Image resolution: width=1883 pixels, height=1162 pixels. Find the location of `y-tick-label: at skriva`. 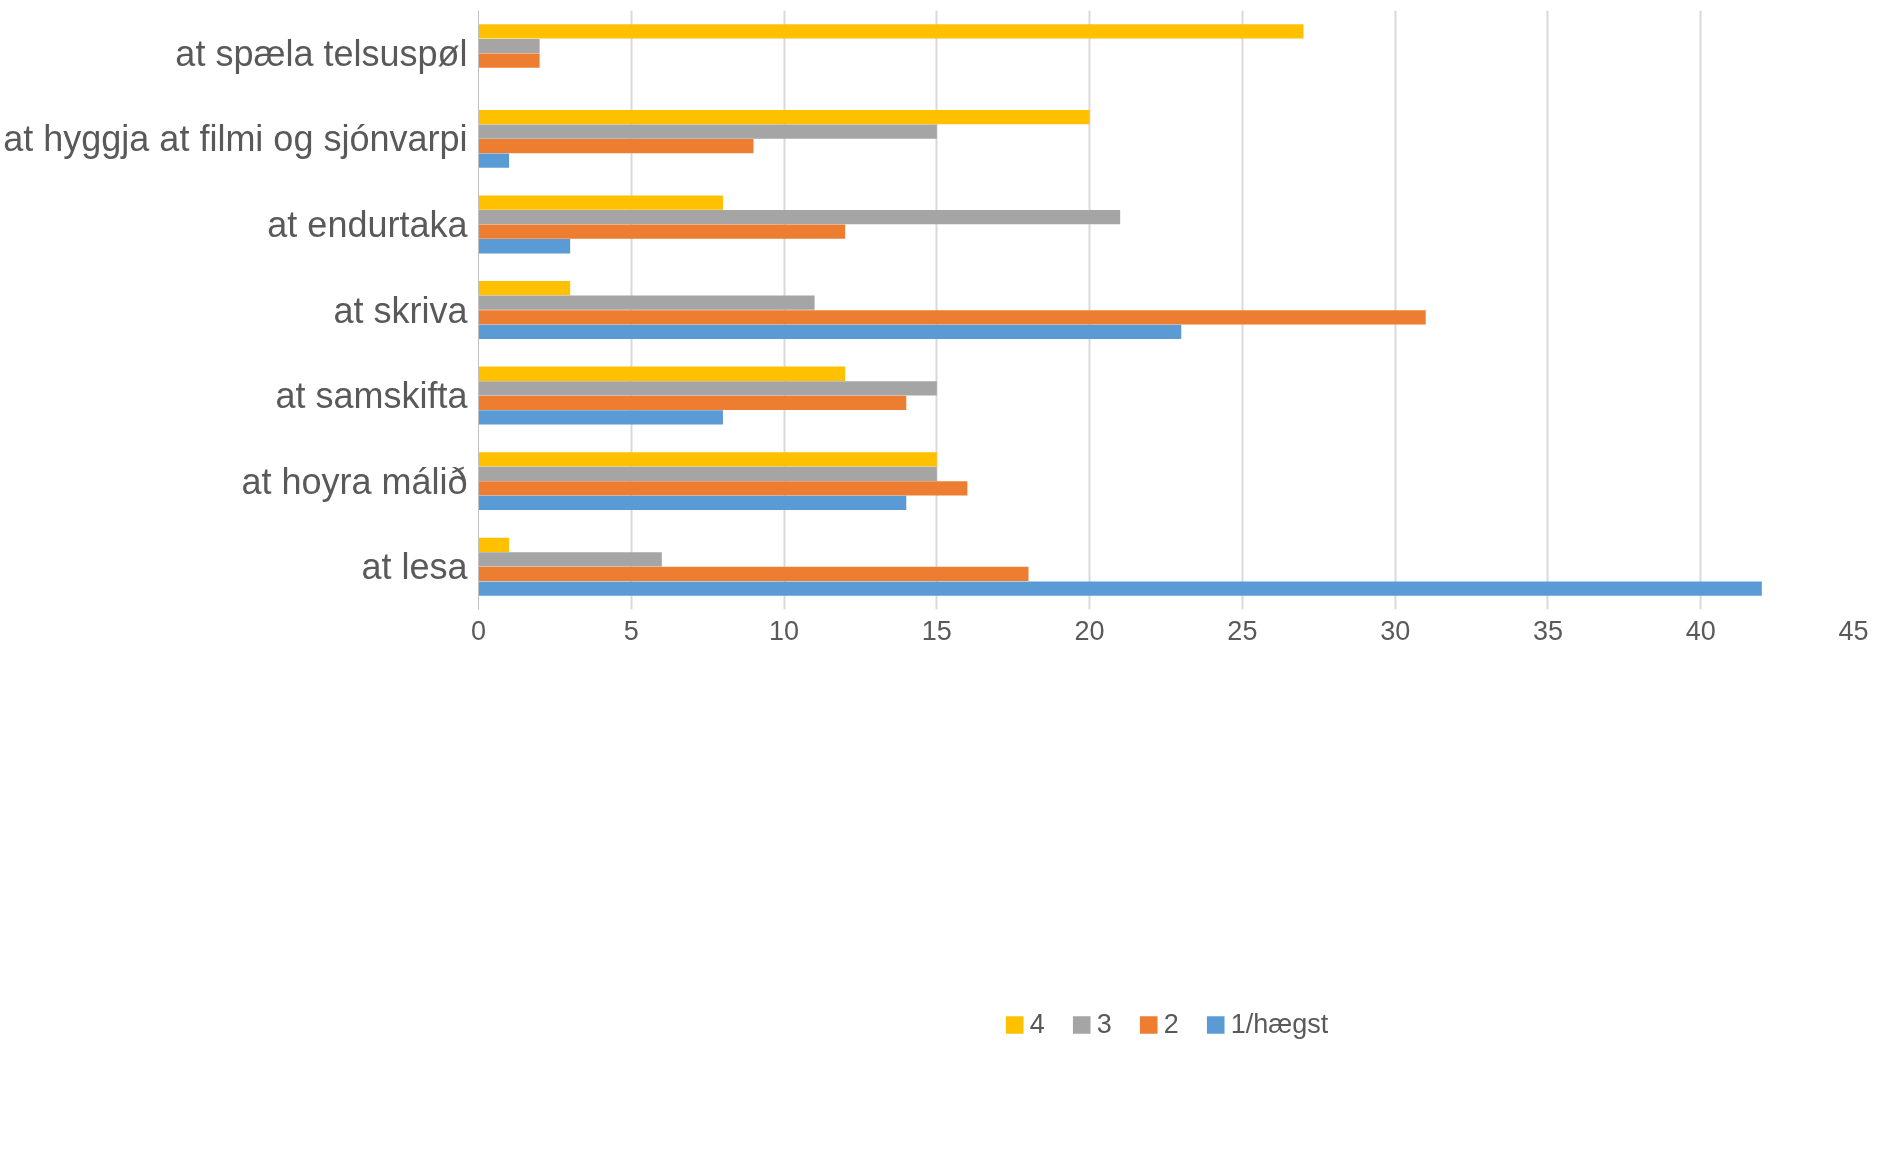

y-tick-label: at skriva is located at coordinates (401, 310).